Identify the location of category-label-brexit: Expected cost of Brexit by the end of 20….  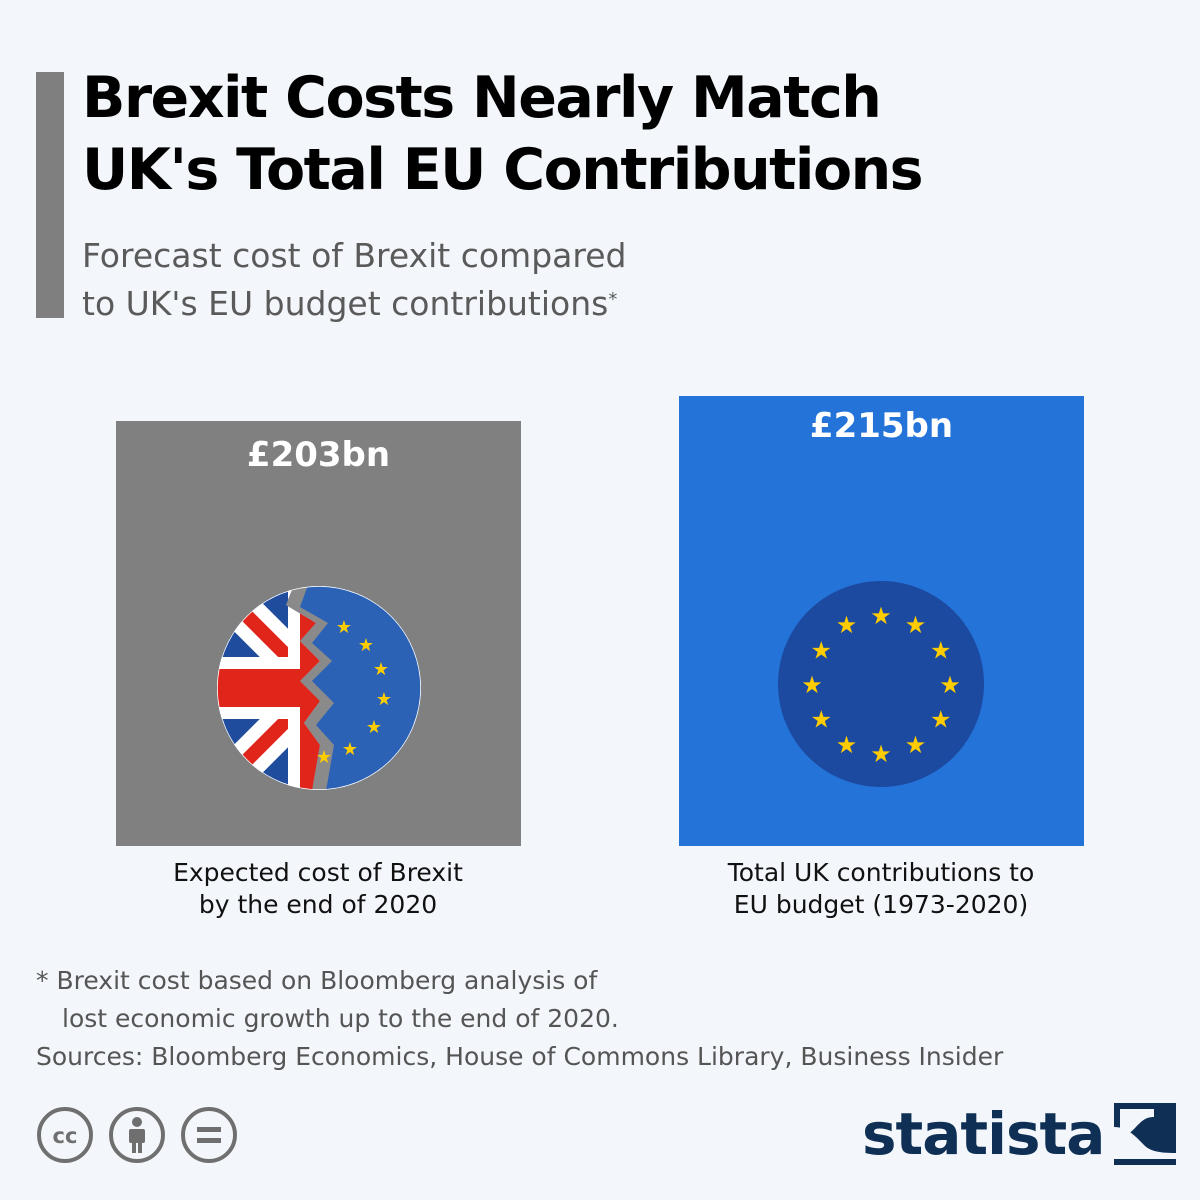
(318, 889).